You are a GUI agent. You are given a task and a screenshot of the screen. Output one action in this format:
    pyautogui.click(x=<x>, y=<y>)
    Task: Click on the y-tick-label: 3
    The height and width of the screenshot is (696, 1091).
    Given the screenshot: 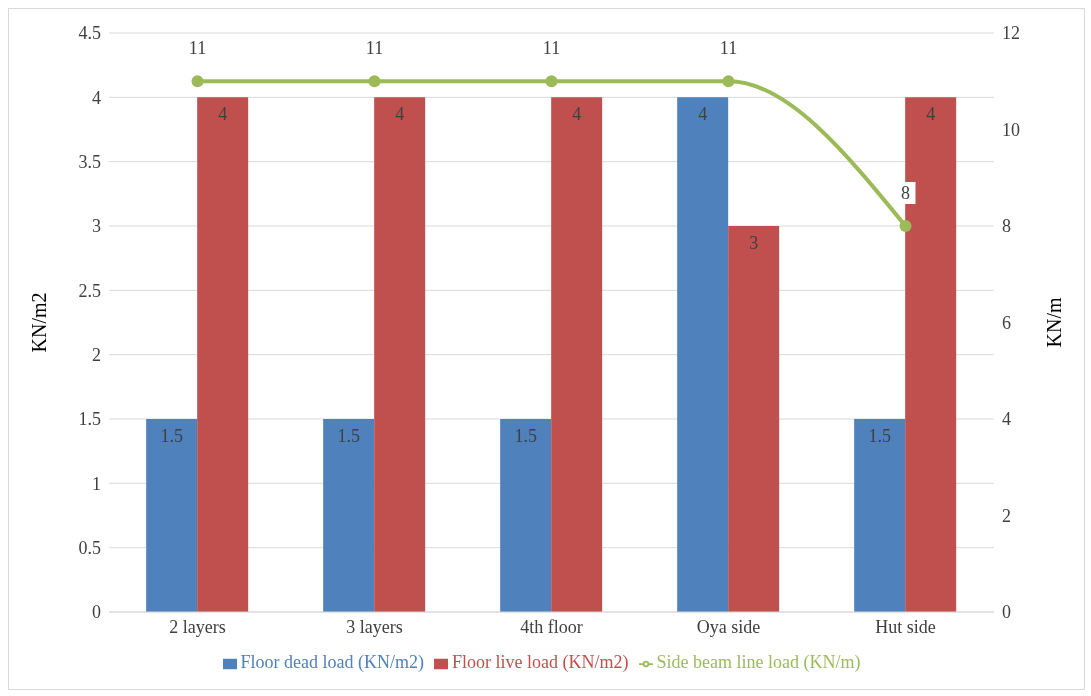 What is the action you would take?
    pyautogui.click(x=96, y=226)
    